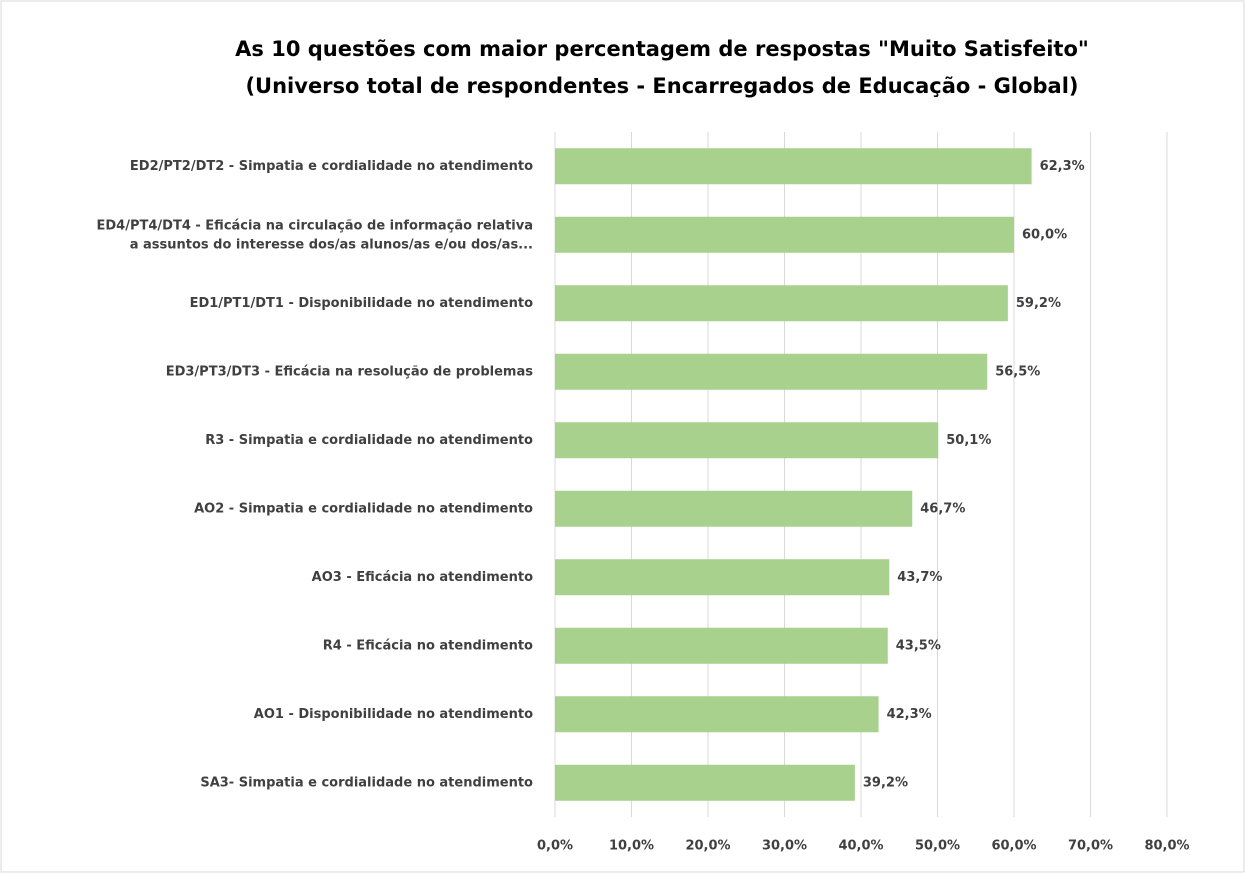 This screenshot has width=1245, height=873. What do you see at coordinates (909, 714) in the screenshot?
I see `data-label: 42,3%` at bounding box center [909, 714].